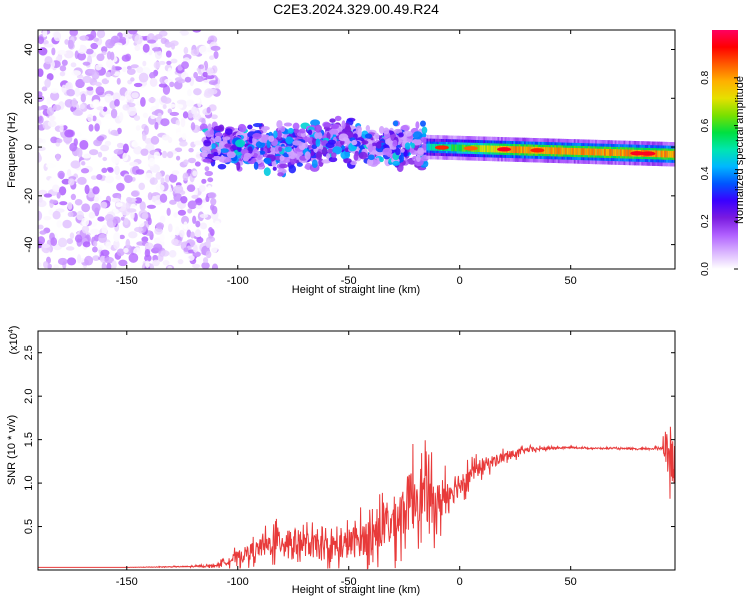  I want to click on colorbar-tick-label: 0.8, so click(705, 77).